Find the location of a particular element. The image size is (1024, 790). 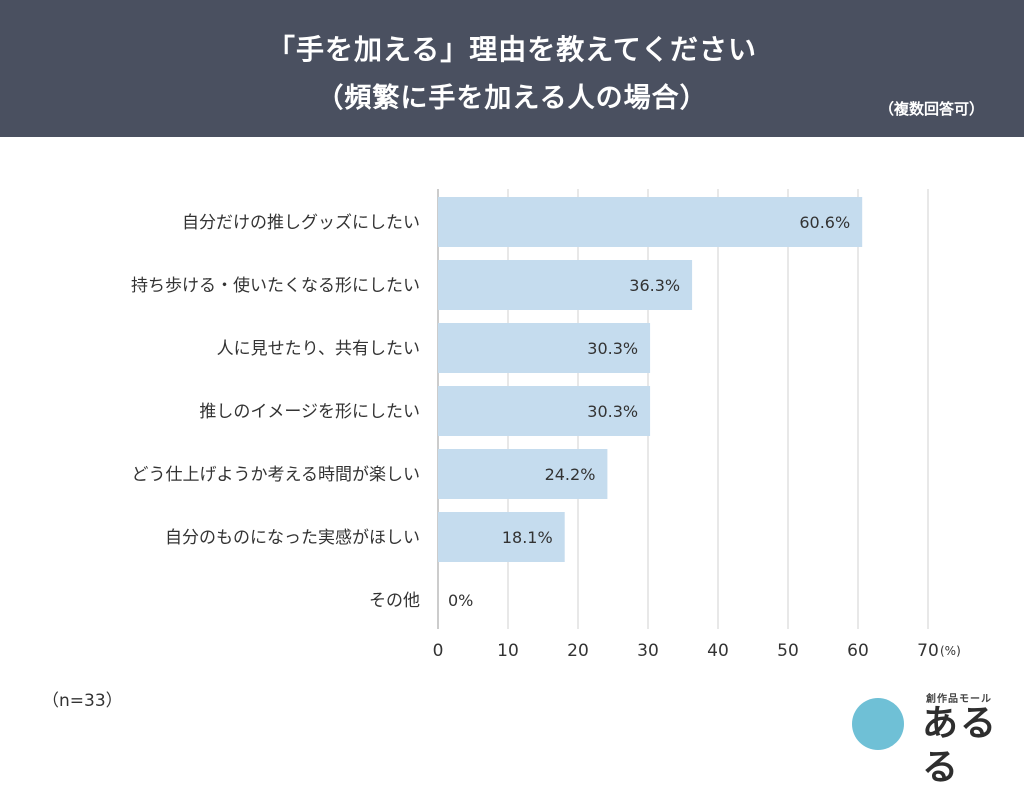

category-label: 自分のものになった実感がほしい is located at coordinates (292, 538).